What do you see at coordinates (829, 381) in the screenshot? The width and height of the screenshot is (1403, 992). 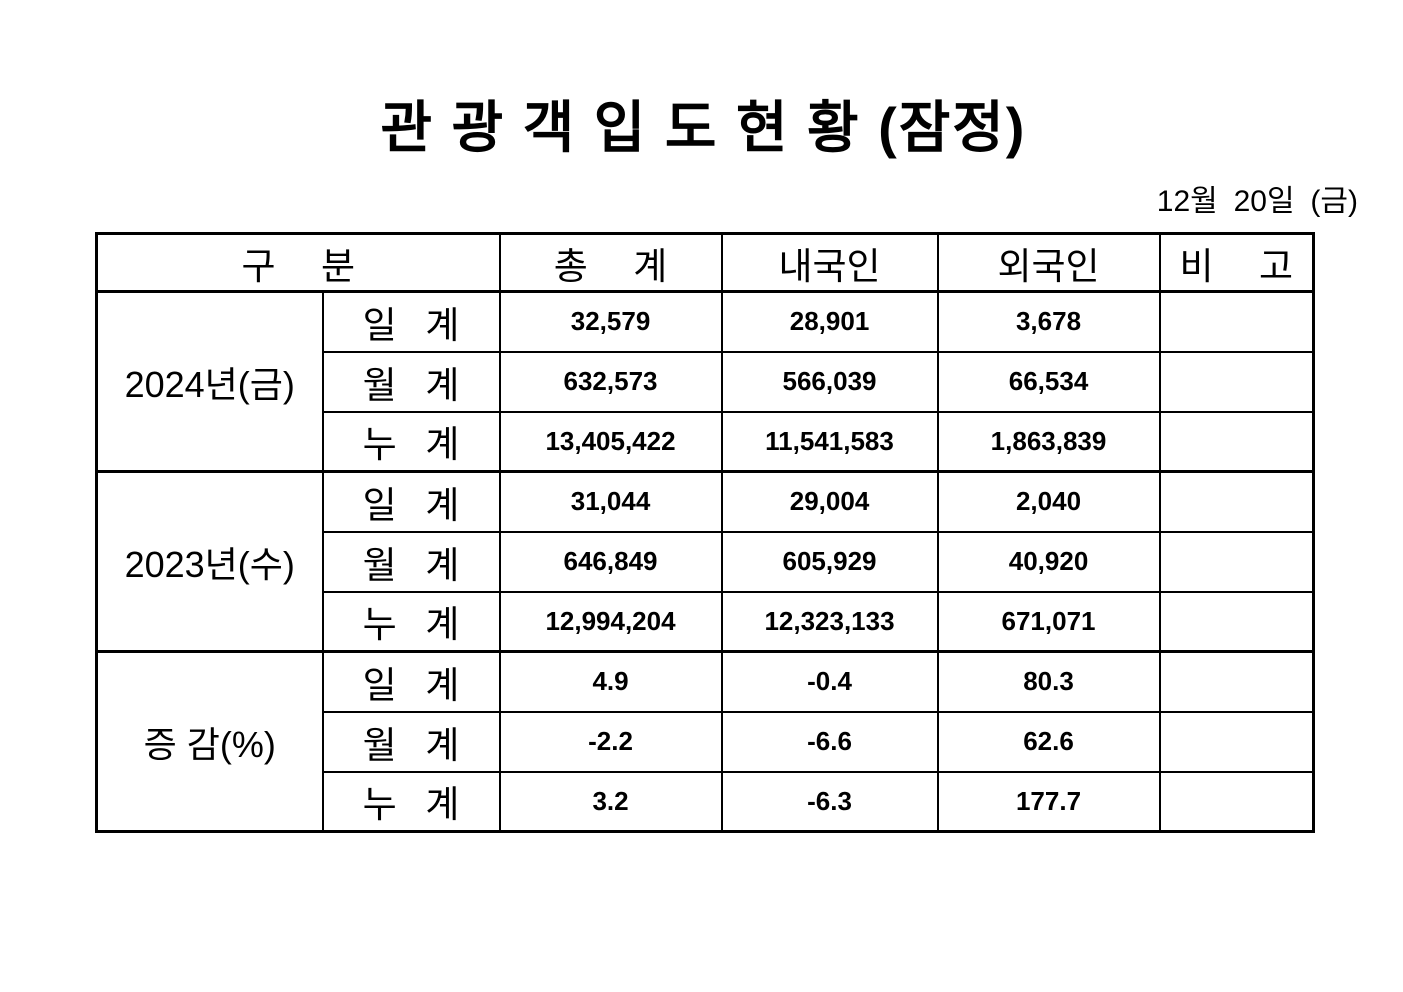 I see `value-domestic: 566,039` at bounding box center [829, 381].